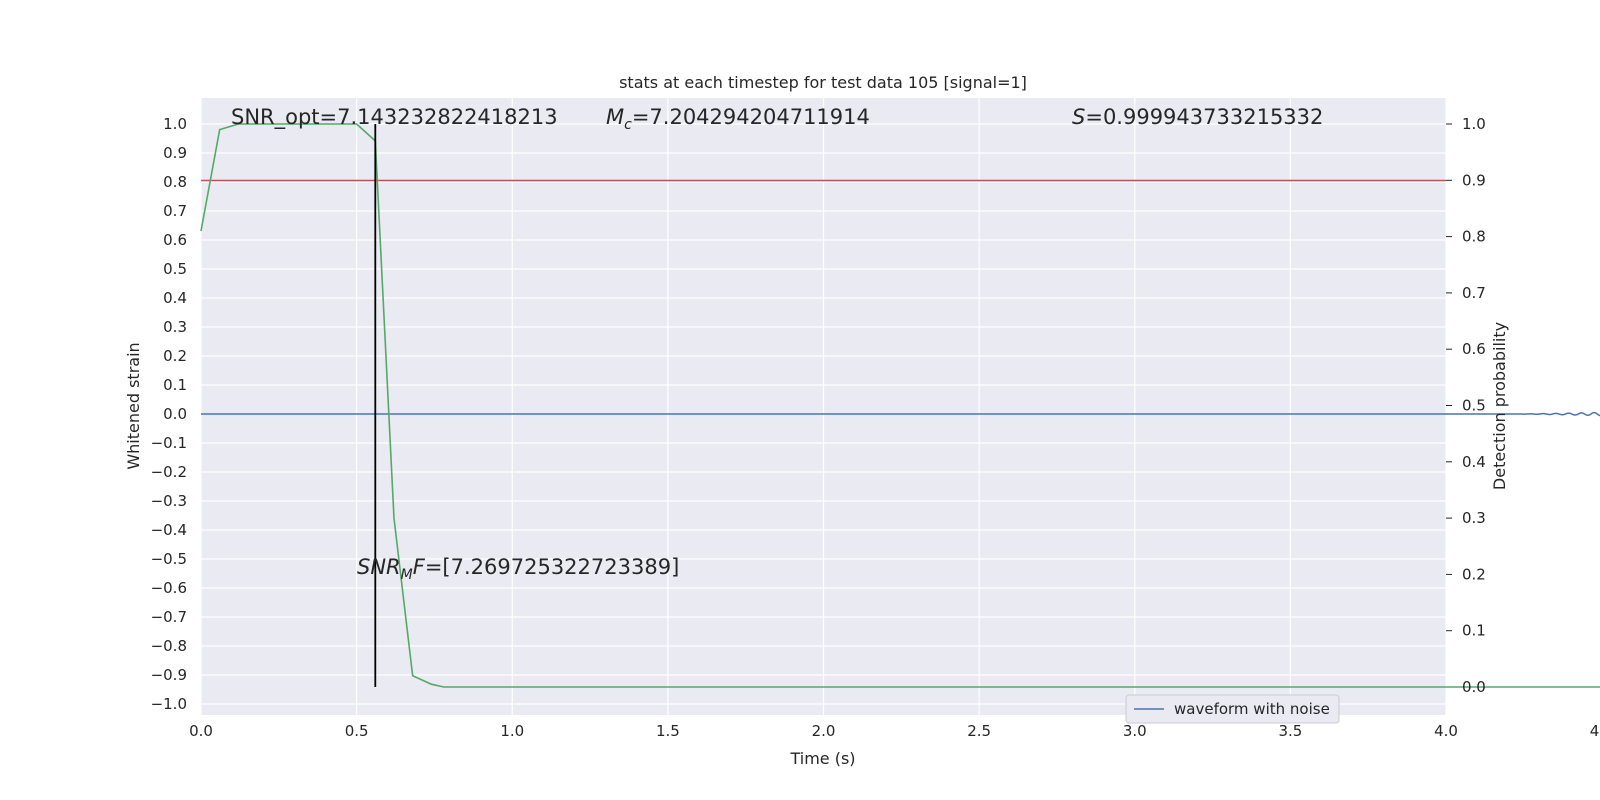 Image resolution: width=1600 pixels, height=800 pixels. Describe the element at coordinates (512, 731) in the screenshot. I see `x-tick-label: 1.0` at that location.